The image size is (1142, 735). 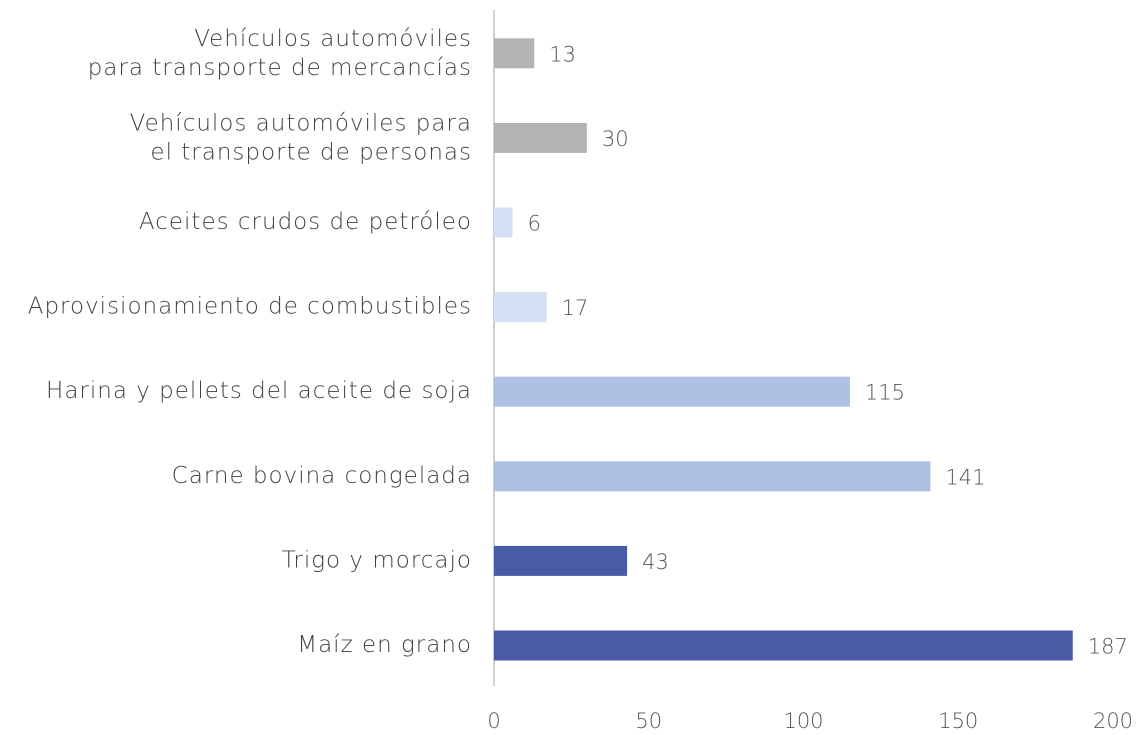 What do you see at coordinates (259, 391) in the screenshot?
I see `y-tick-label: Harina y pellets del aceite de soja` at bounding box center [259, 391].